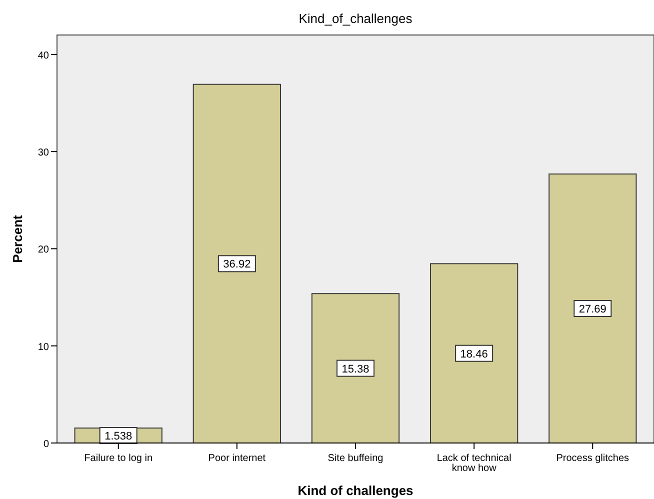 The width and height of the screenshot is (654, 499). Describe the element at coordinates (355, 18) in the screenshot. I see `chart-title: Kind_of_challenges` at that location.